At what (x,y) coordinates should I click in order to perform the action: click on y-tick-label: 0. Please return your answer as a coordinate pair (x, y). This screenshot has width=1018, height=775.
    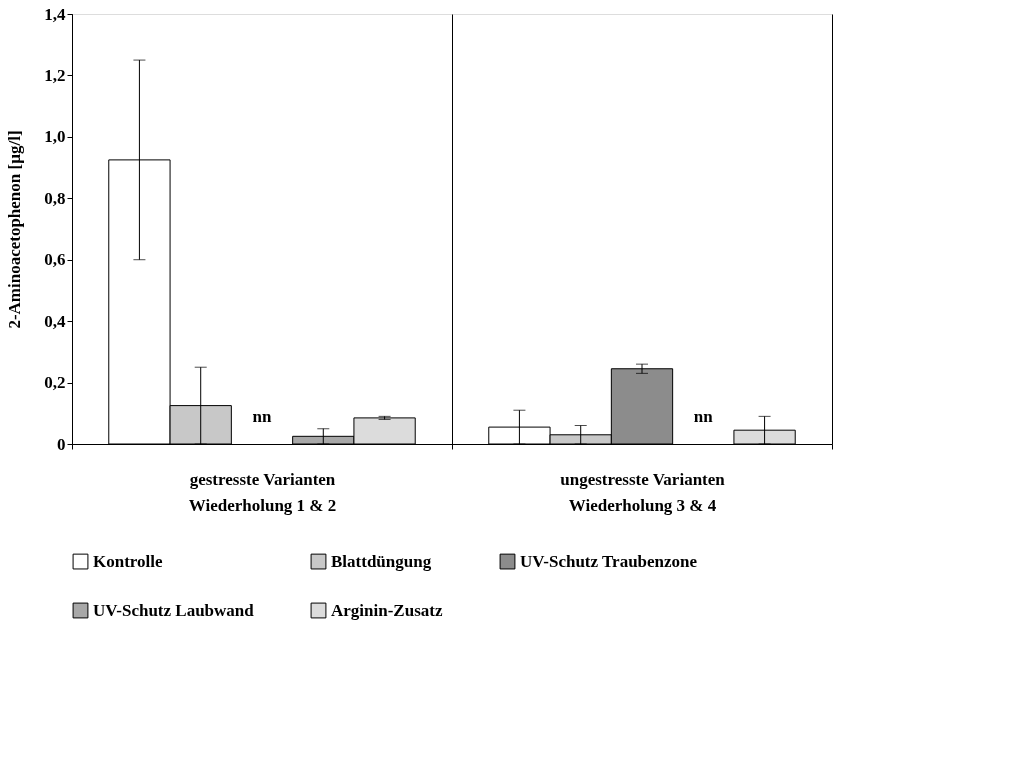
    Looking at the image, I should click on (61, 444).